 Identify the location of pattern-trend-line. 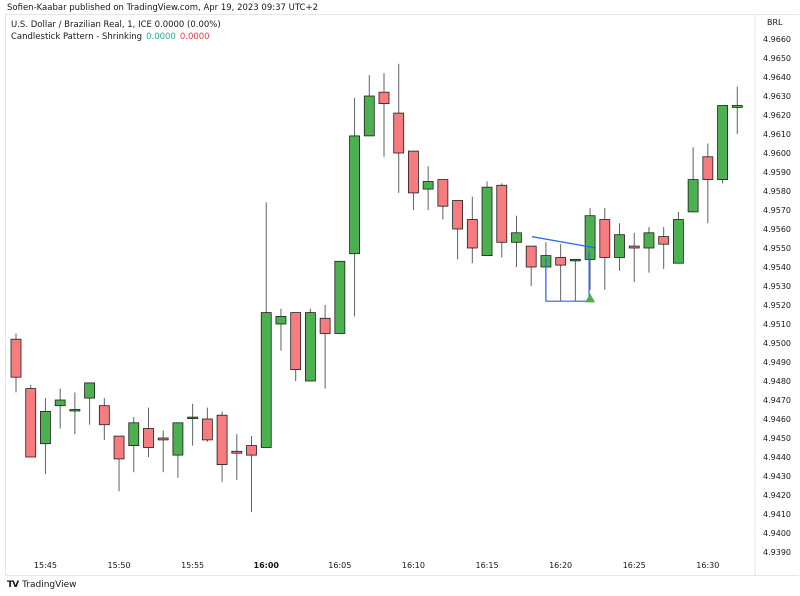
(564, 242).